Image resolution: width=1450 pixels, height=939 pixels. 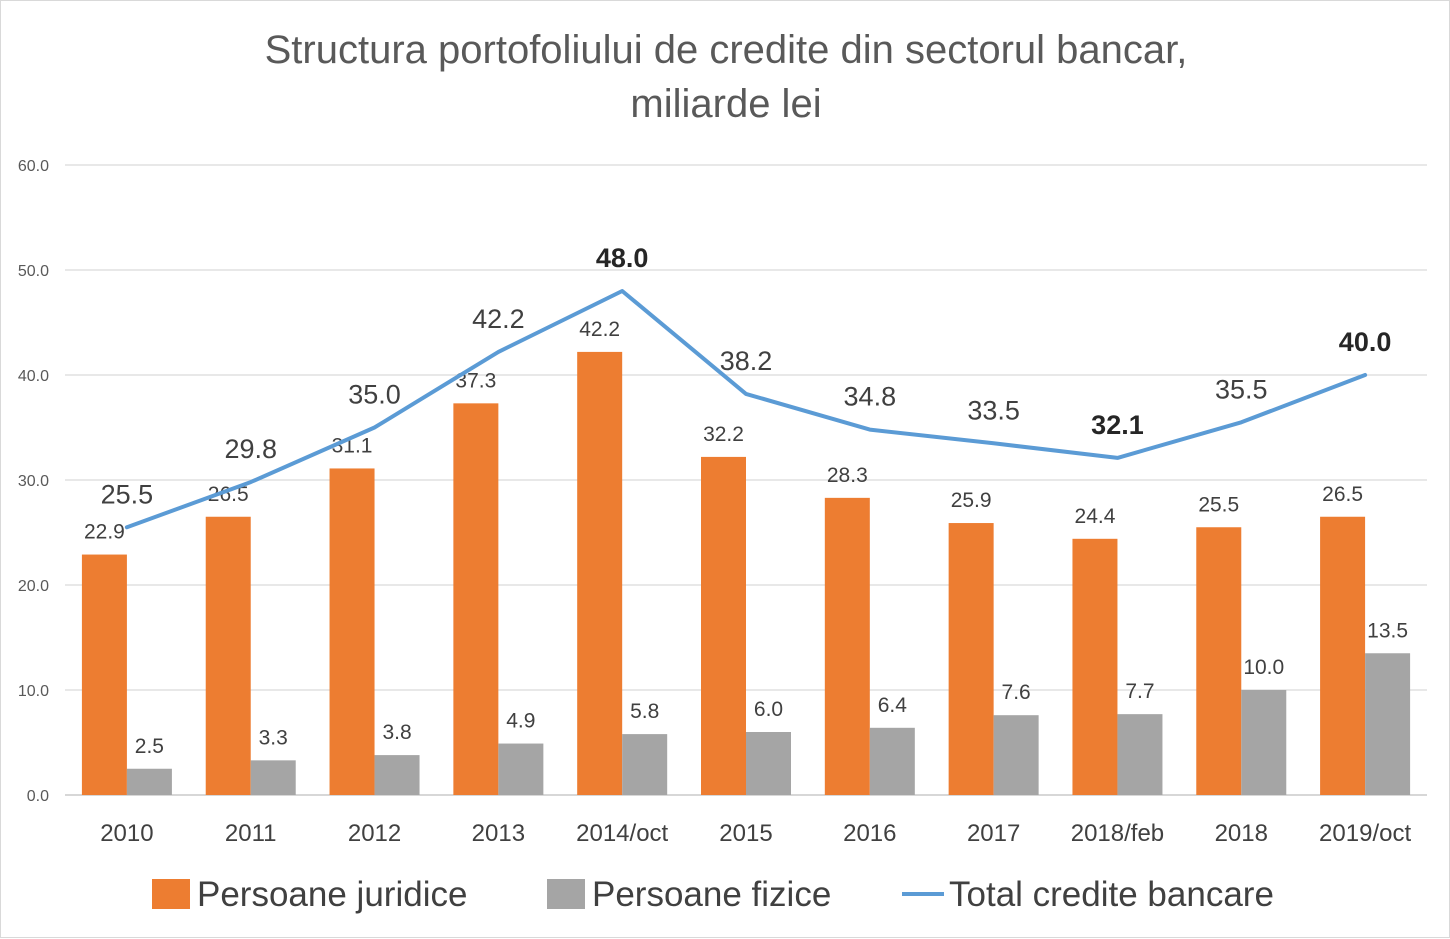 I want to click on legend-label-total-credite-bancare: Total credite bancare, so click(x=1111, y=894).